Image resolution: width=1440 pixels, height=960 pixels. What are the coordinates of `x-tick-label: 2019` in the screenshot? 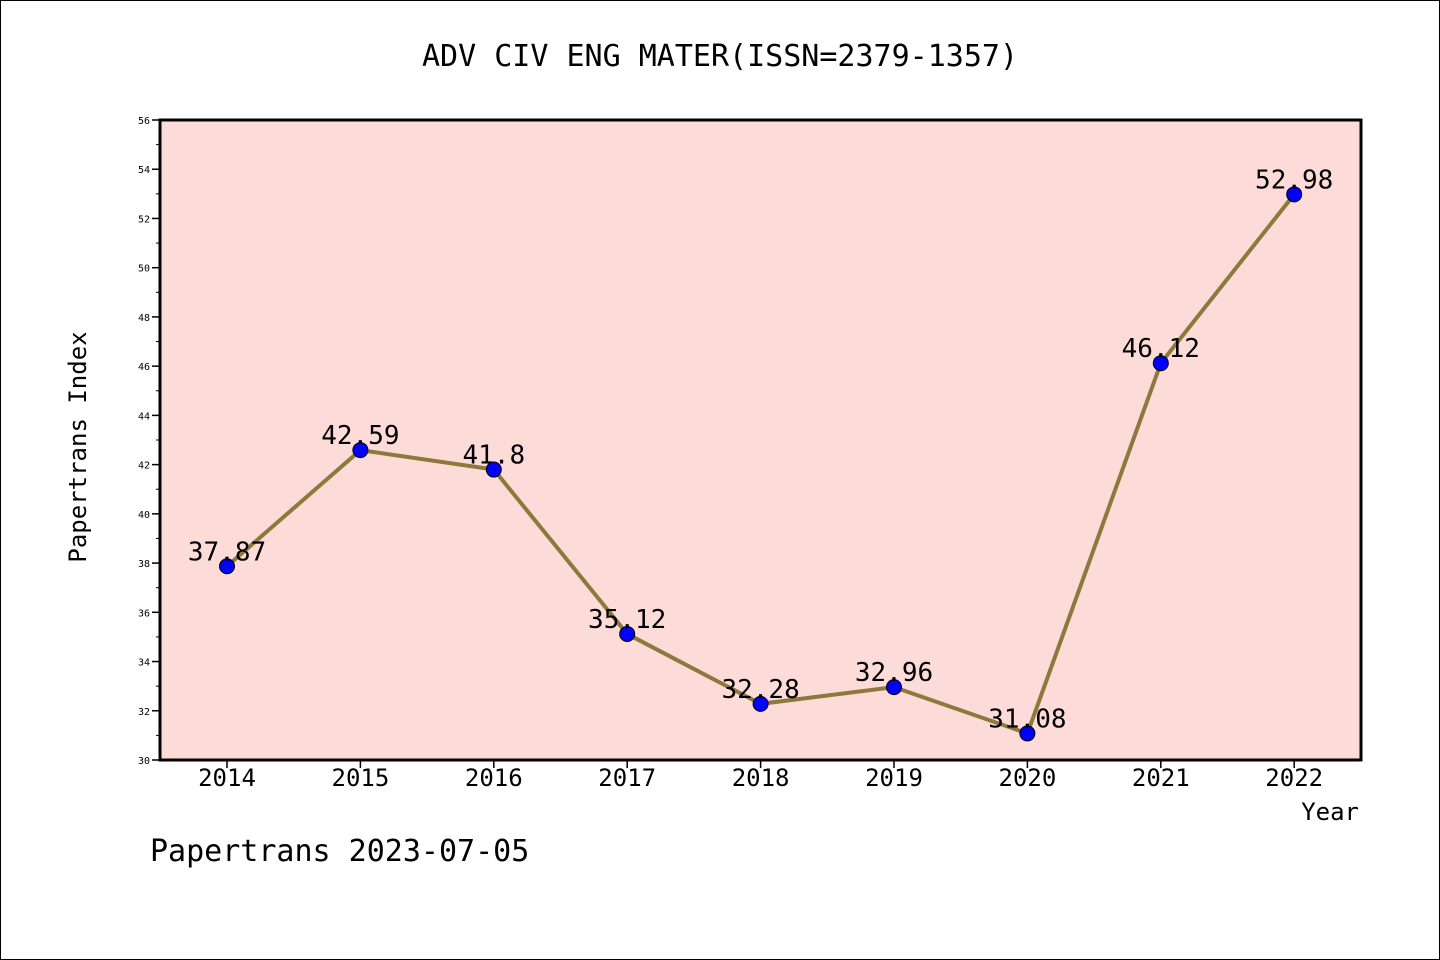 It's located at (894, 778).